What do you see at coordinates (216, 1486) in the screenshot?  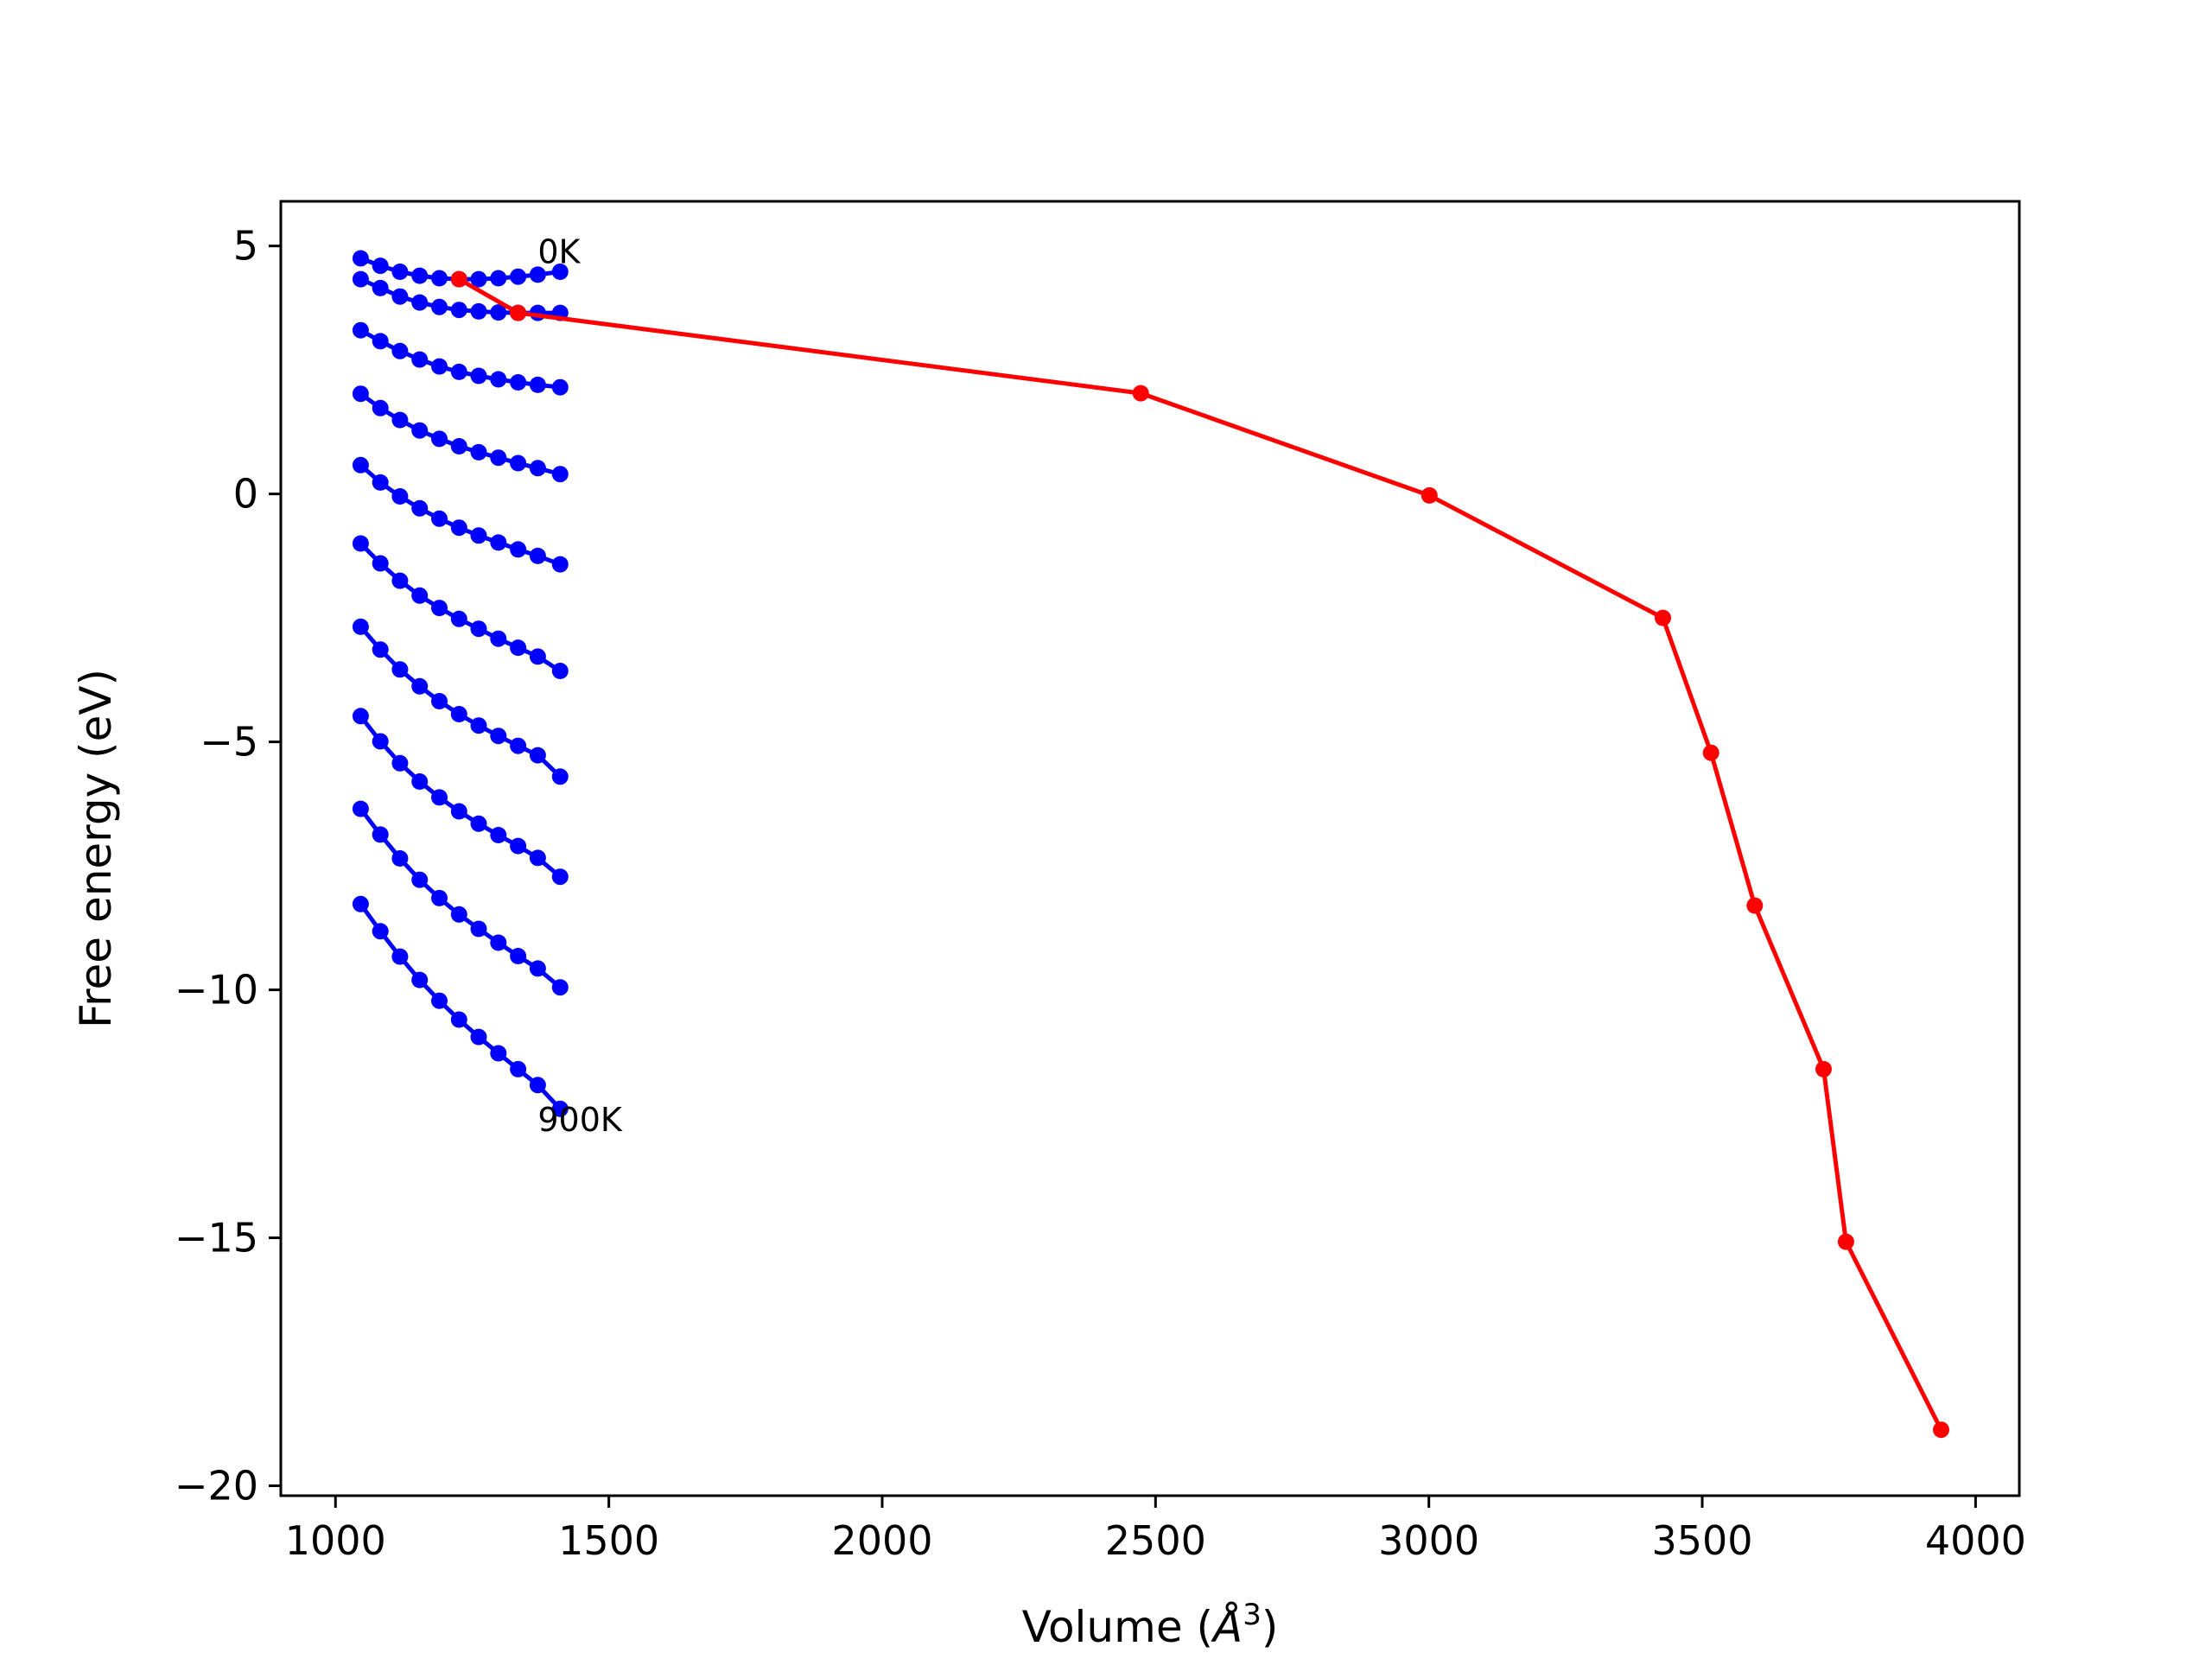 I see `y-tick-label: −20` at bounding box center [216, 1486].